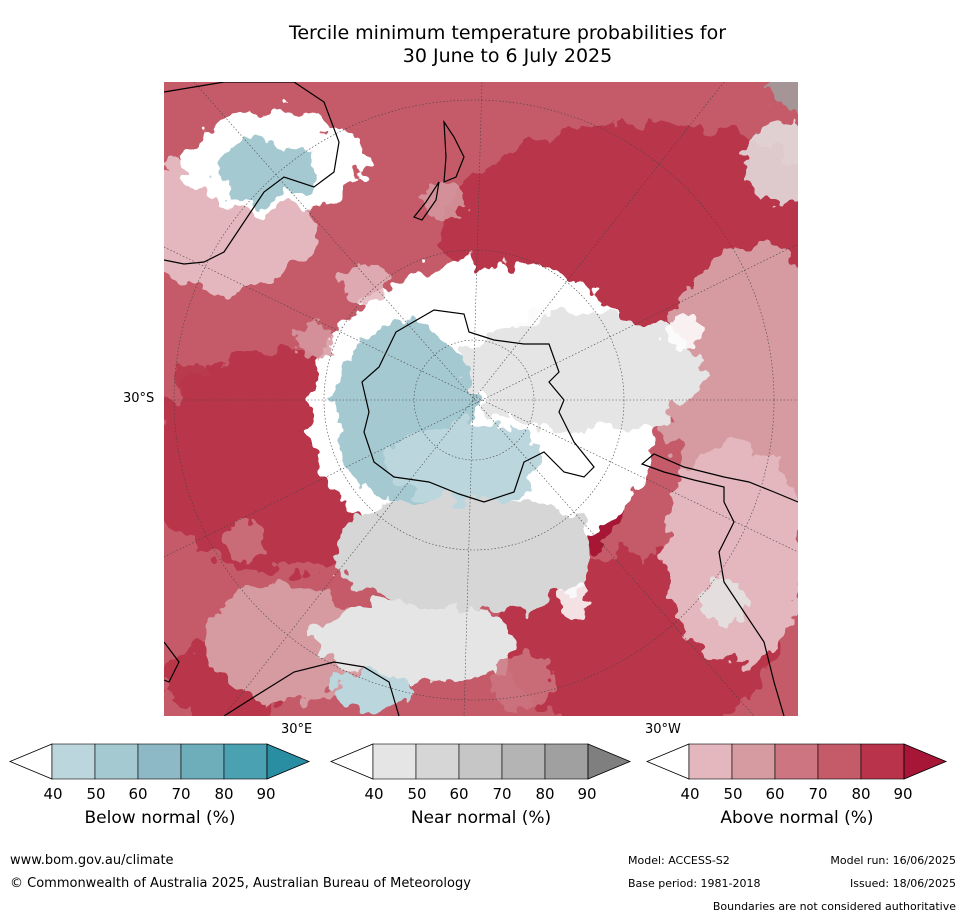 The height and width of the screenshot is (919, 965). Describe the element at coordinates (545, 794) in the screenshot. I see `near-tick-80: 80` at that location.